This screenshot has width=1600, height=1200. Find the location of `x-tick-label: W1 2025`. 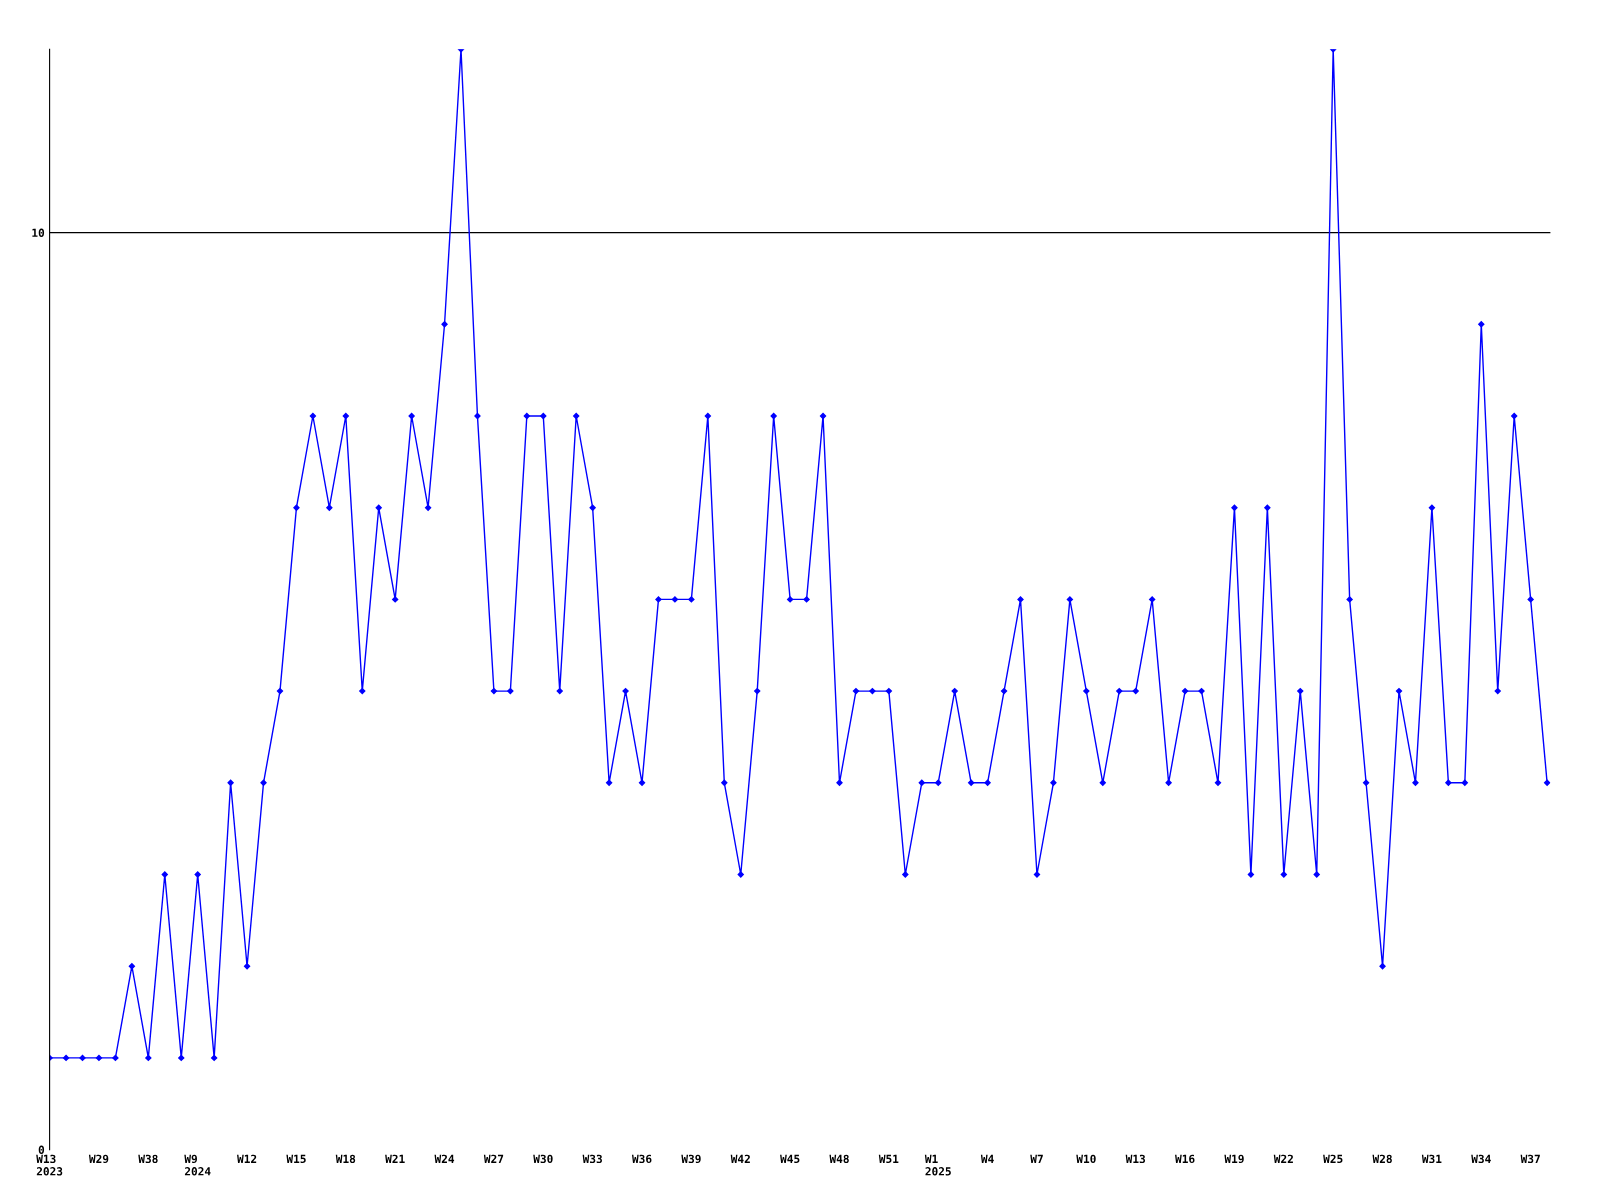

x-tick-label: W1 2025 is located at coordinates (937, 1165).